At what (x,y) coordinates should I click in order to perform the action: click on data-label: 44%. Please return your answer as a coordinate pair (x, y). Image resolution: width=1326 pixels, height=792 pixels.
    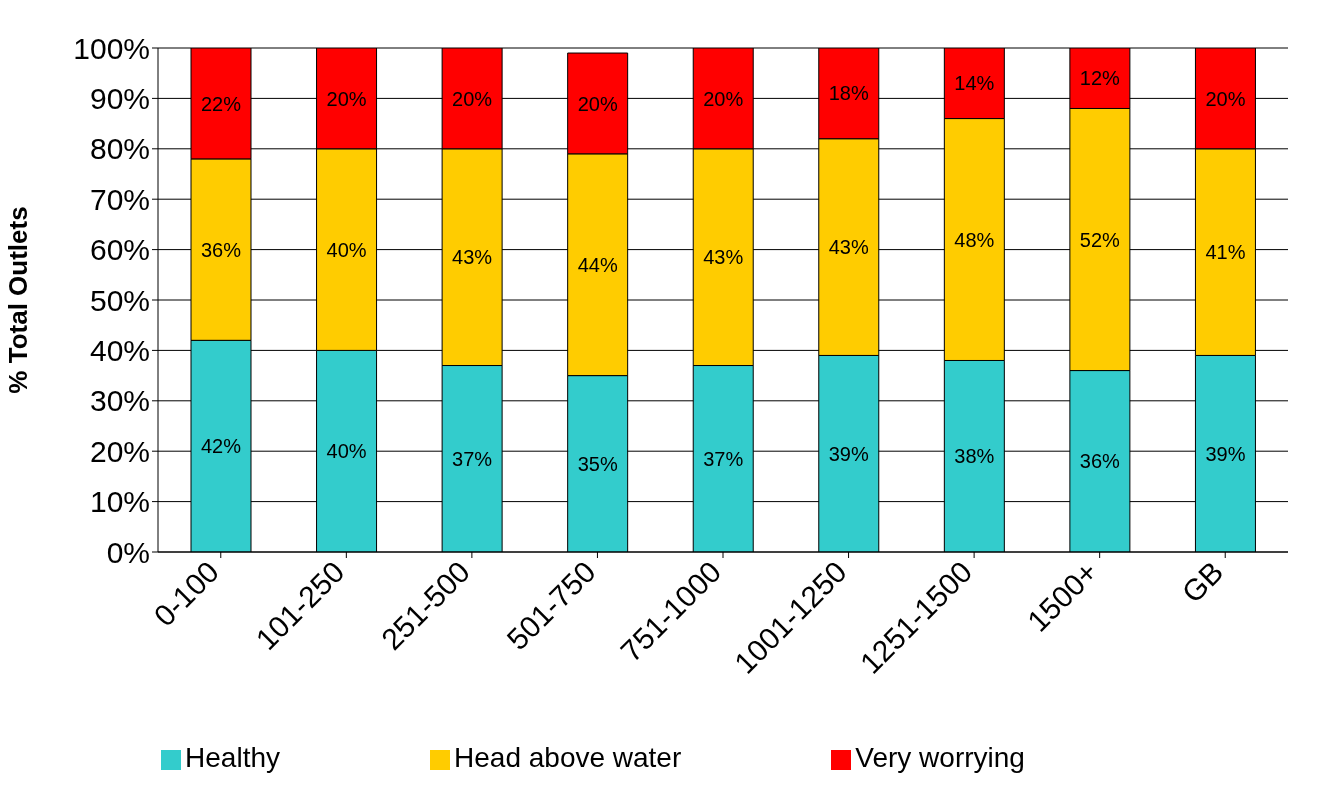
    Looking at the image, I should click on (597, 264).